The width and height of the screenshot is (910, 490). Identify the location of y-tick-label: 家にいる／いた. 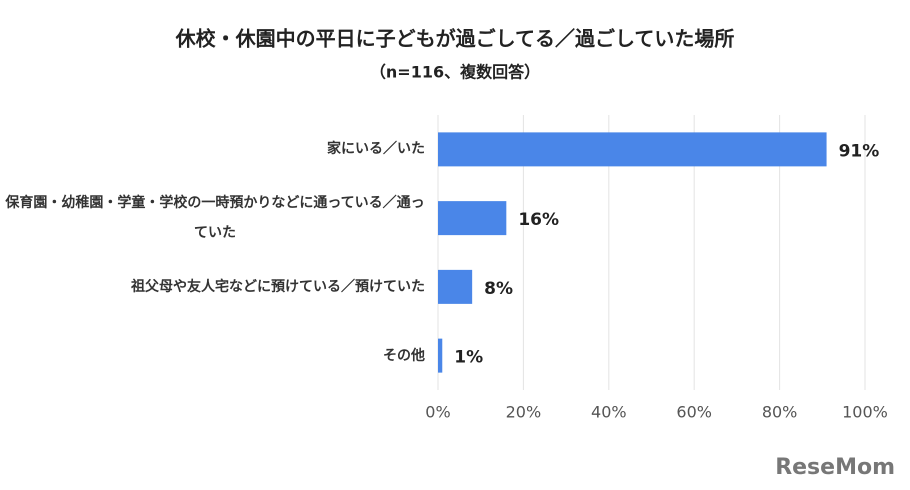
(376, 149).